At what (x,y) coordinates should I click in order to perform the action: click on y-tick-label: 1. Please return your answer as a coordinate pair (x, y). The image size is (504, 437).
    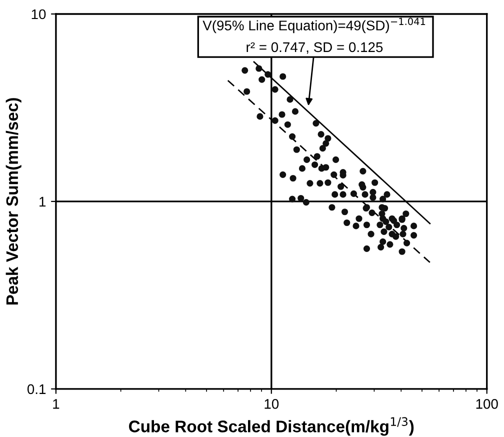
    Looking at the image, I should click on (43, 201).